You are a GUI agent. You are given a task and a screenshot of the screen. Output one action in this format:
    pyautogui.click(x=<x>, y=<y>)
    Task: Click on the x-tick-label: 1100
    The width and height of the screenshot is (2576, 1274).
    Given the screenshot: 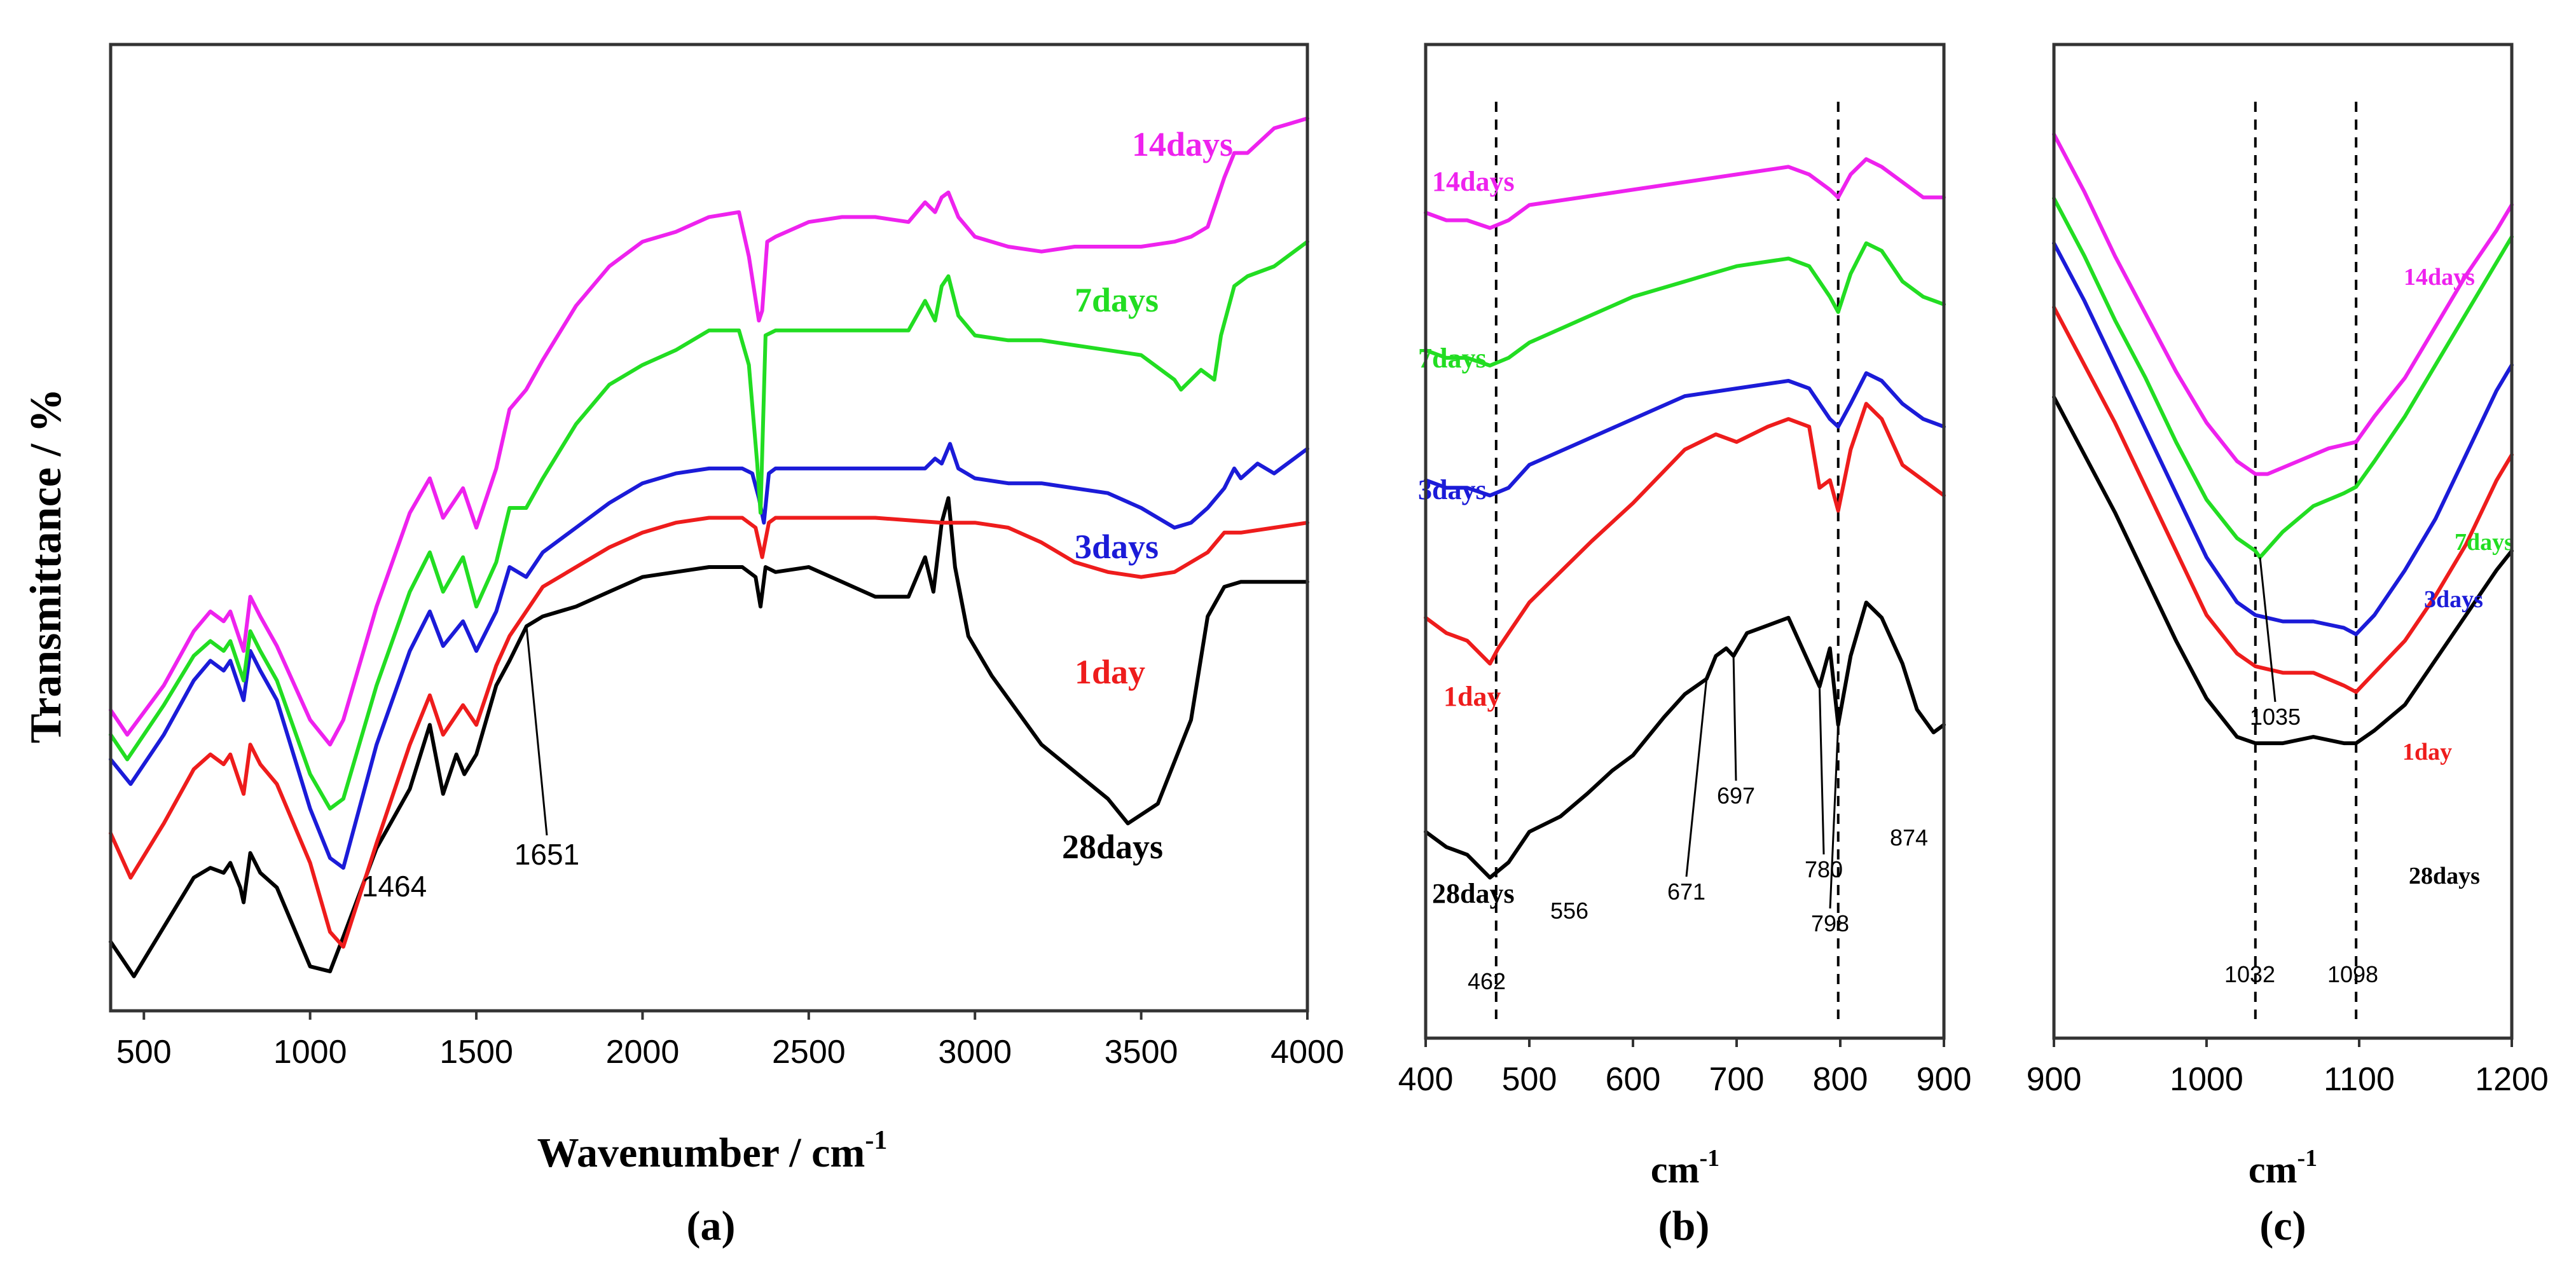 What is the action you would take?
    pyautogui.click(x=2359, y=1079)
    